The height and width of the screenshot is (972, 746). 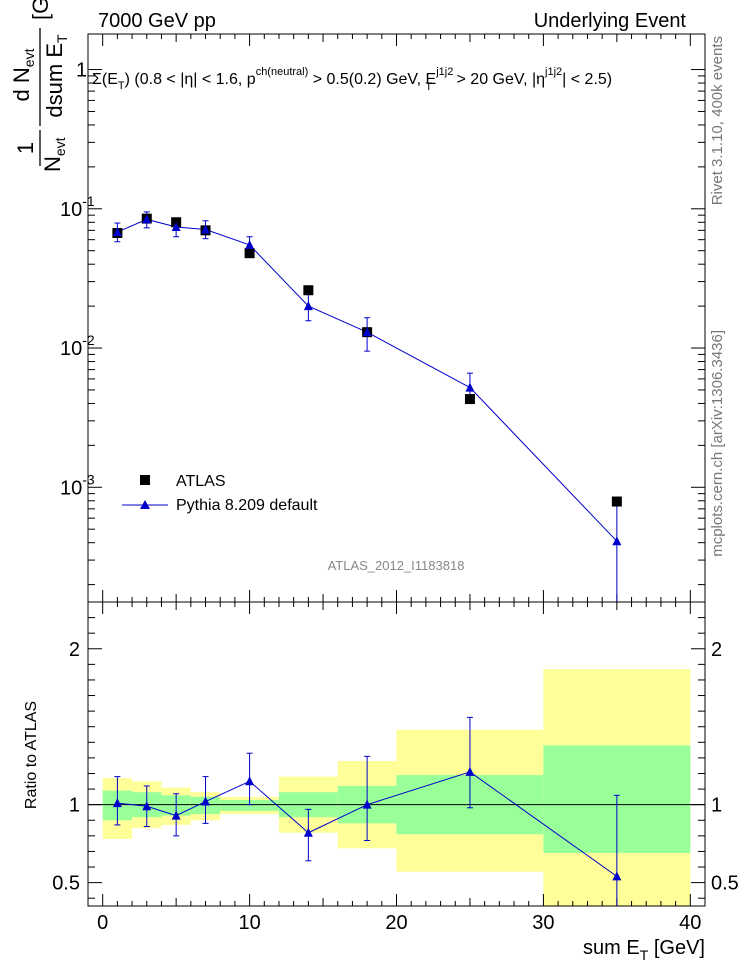 What do you see at coordinates (81, 71) in the screenshot?
I see `main-ytick-label: 1` at bounding box center [81, 71].